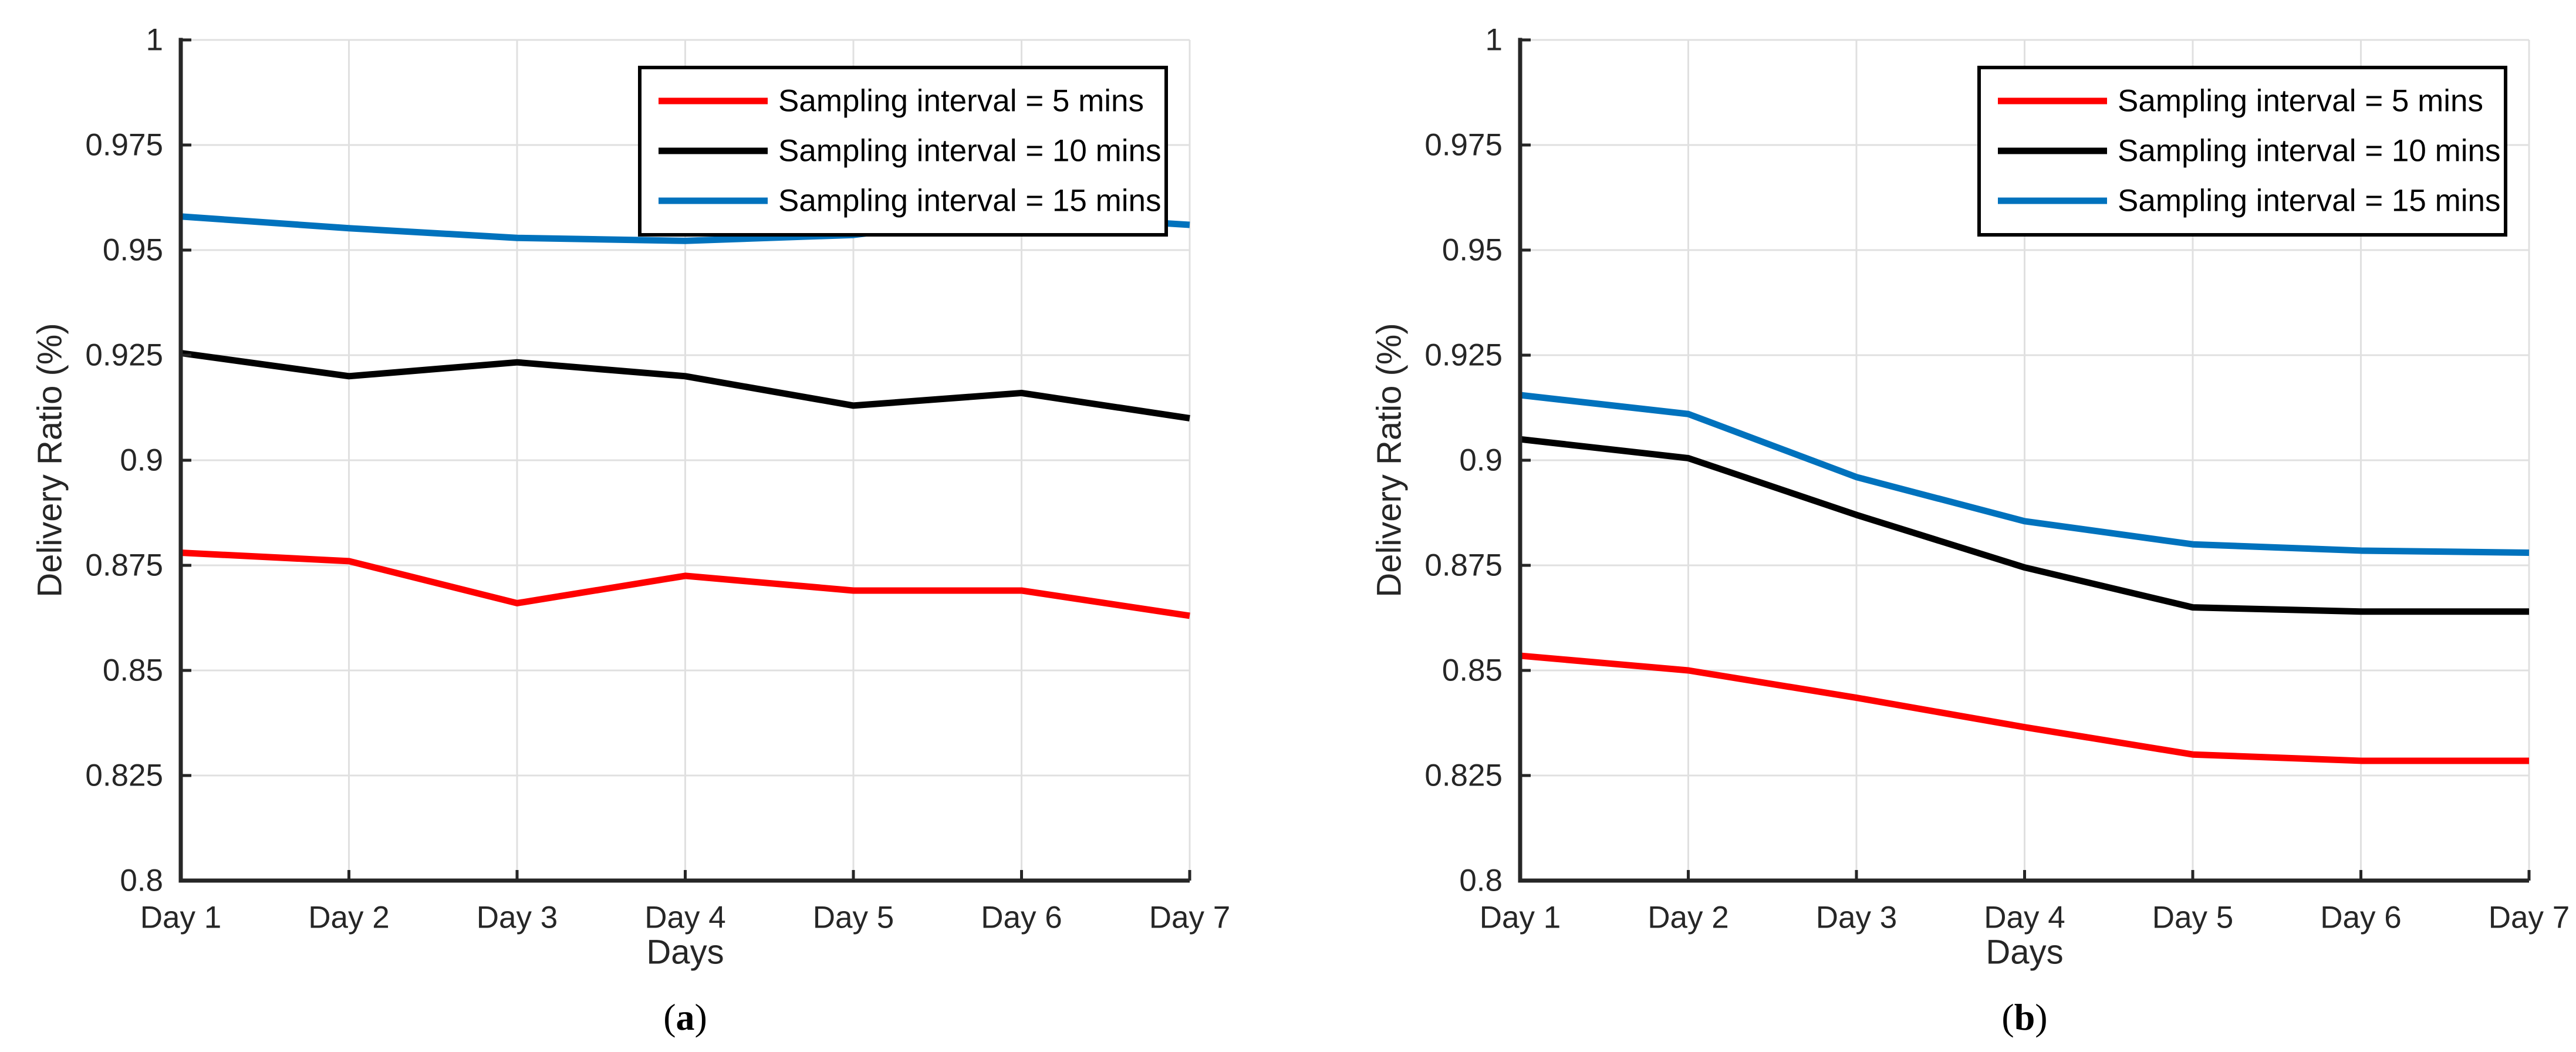  I want to click on series-line-15-mins, so click(2025, 474).